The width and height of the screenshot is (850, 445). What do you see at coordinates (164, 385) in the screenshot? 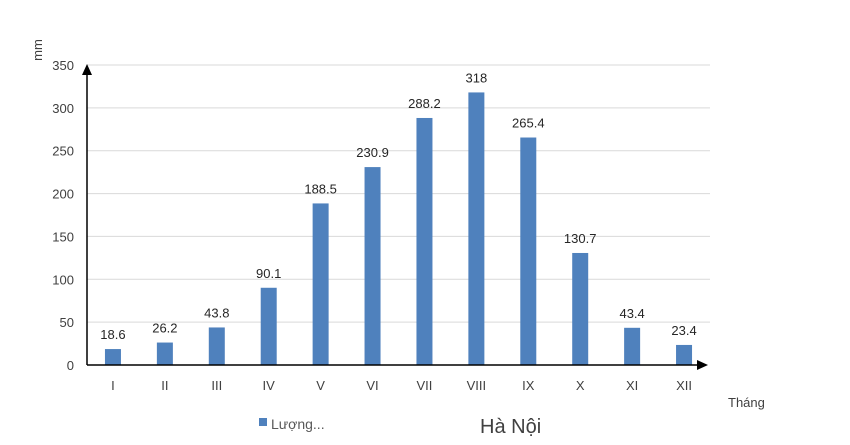
I see `x-tick-label: II` at bounding box center [164, 385].